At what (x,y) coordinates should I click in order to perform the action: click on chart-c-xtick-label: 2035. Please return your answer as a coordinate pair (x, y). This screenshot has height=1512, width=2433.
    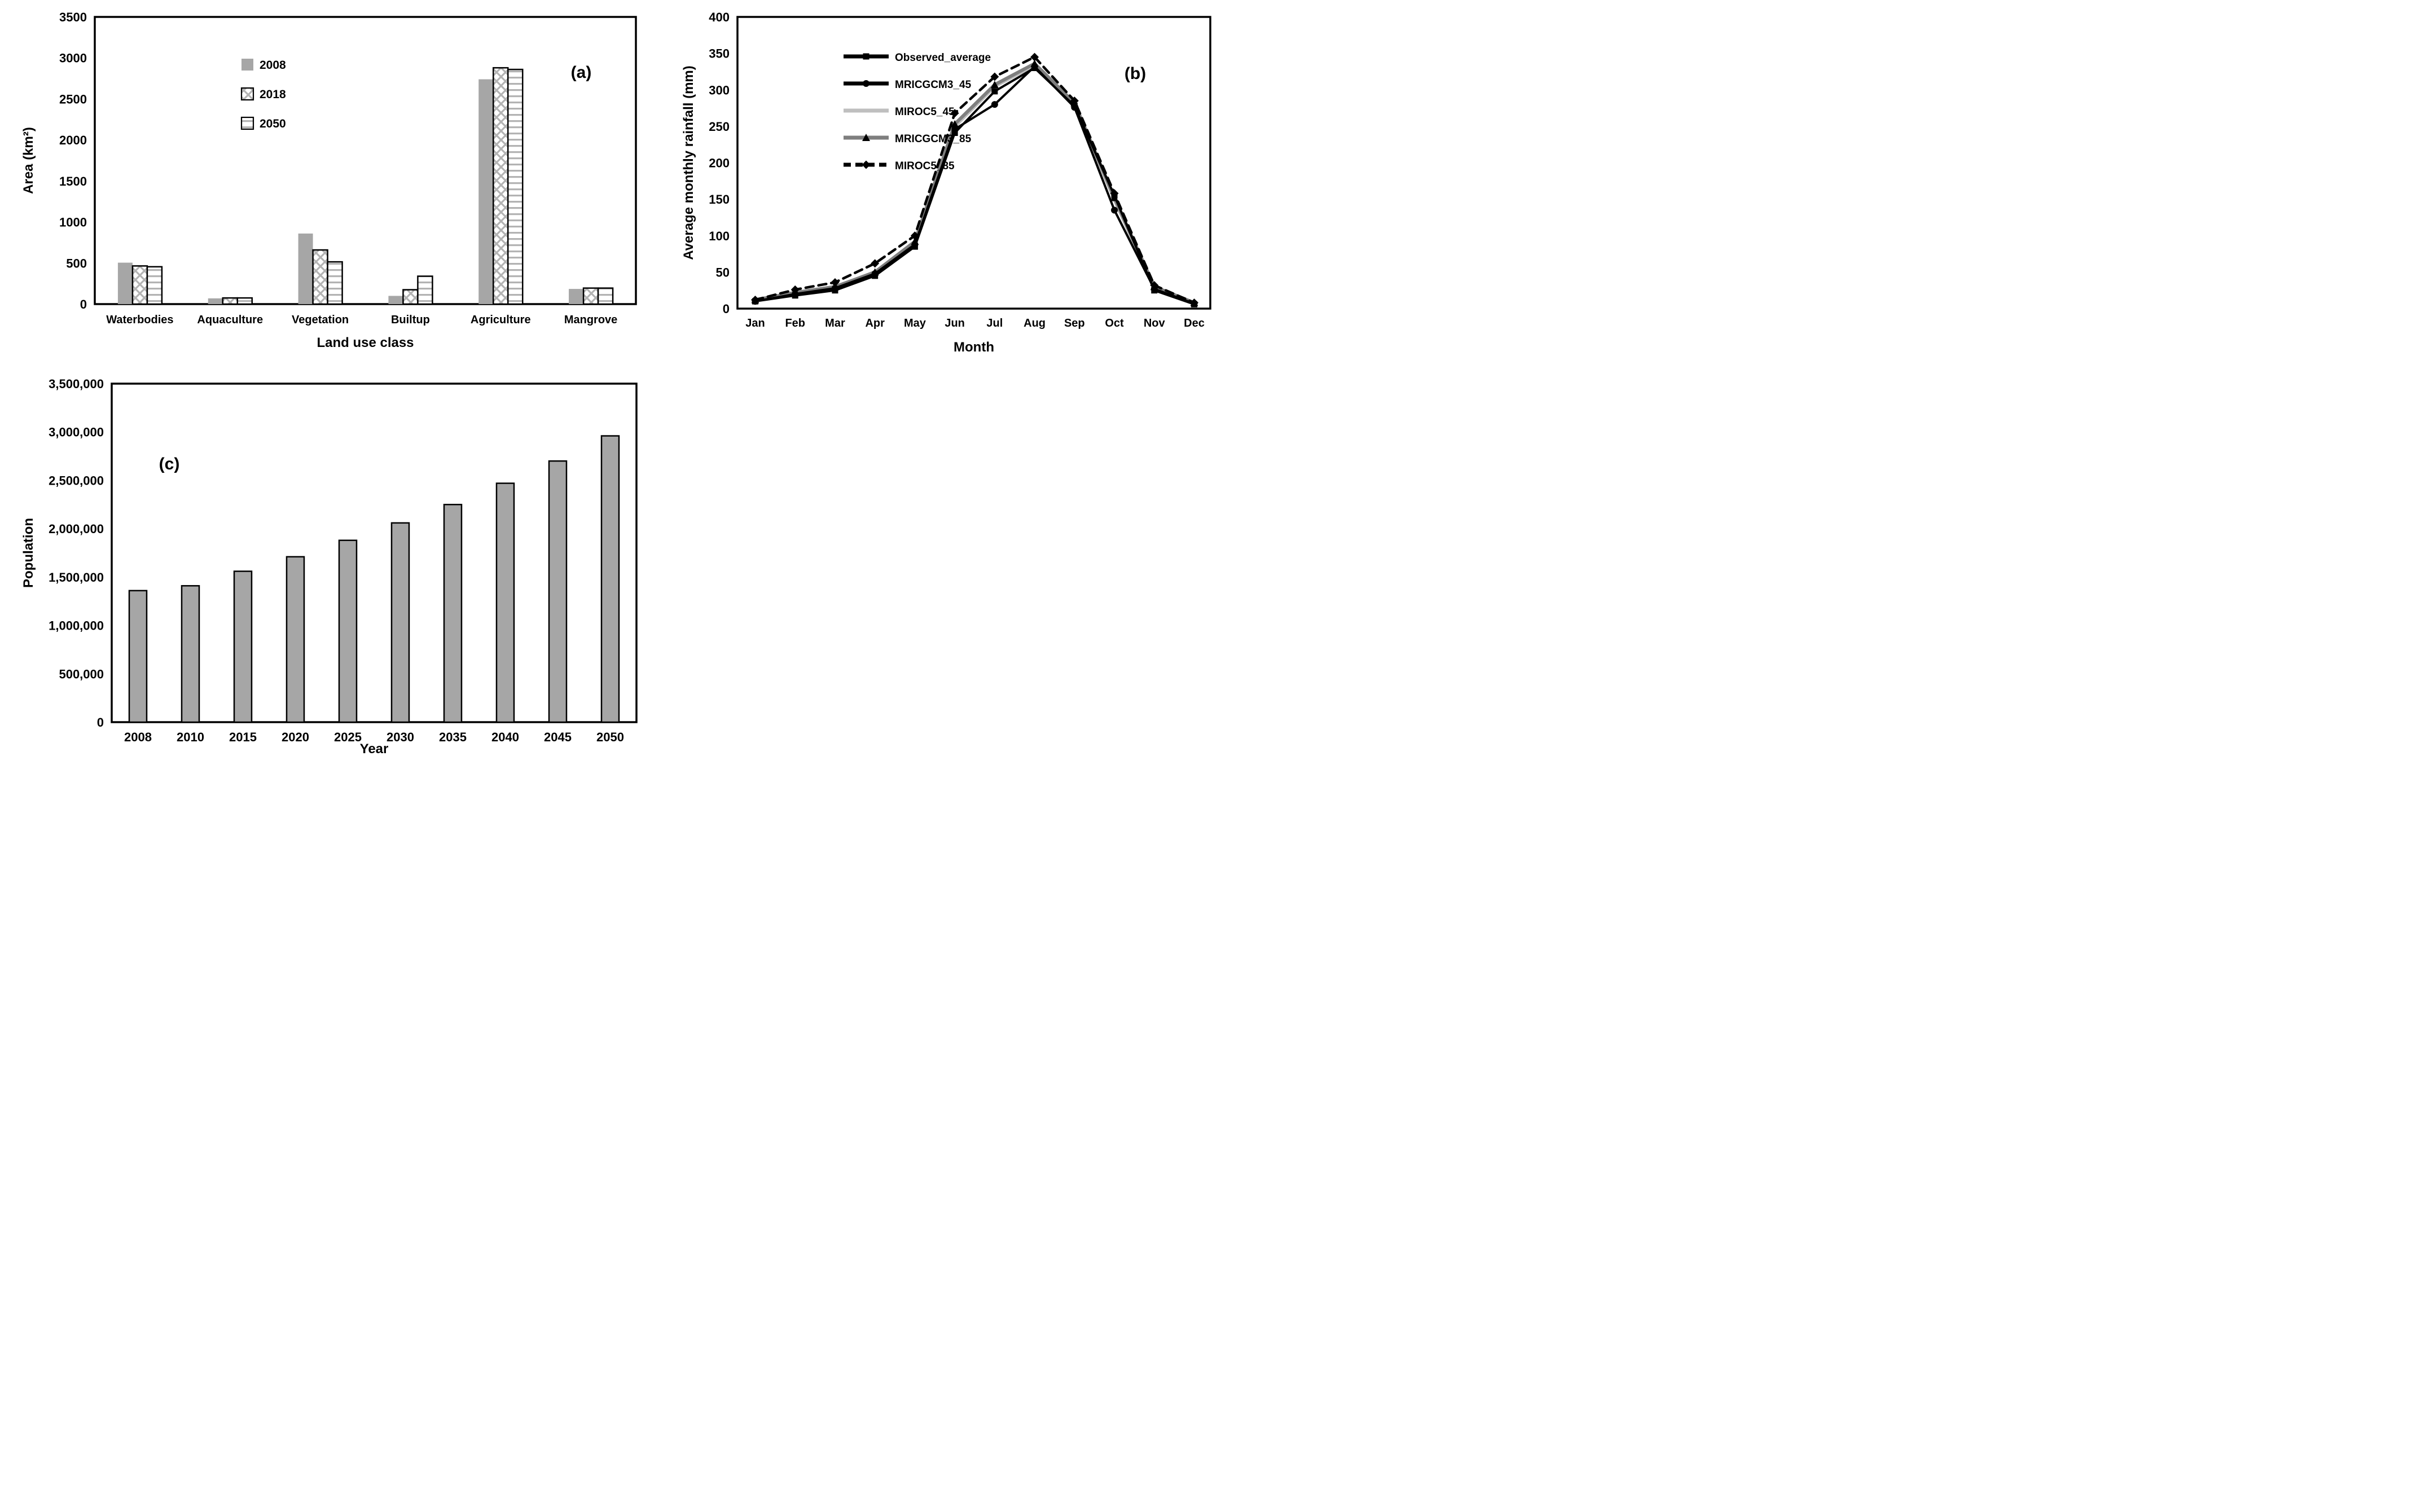
    Looking at the image, I should click on (453, 737).